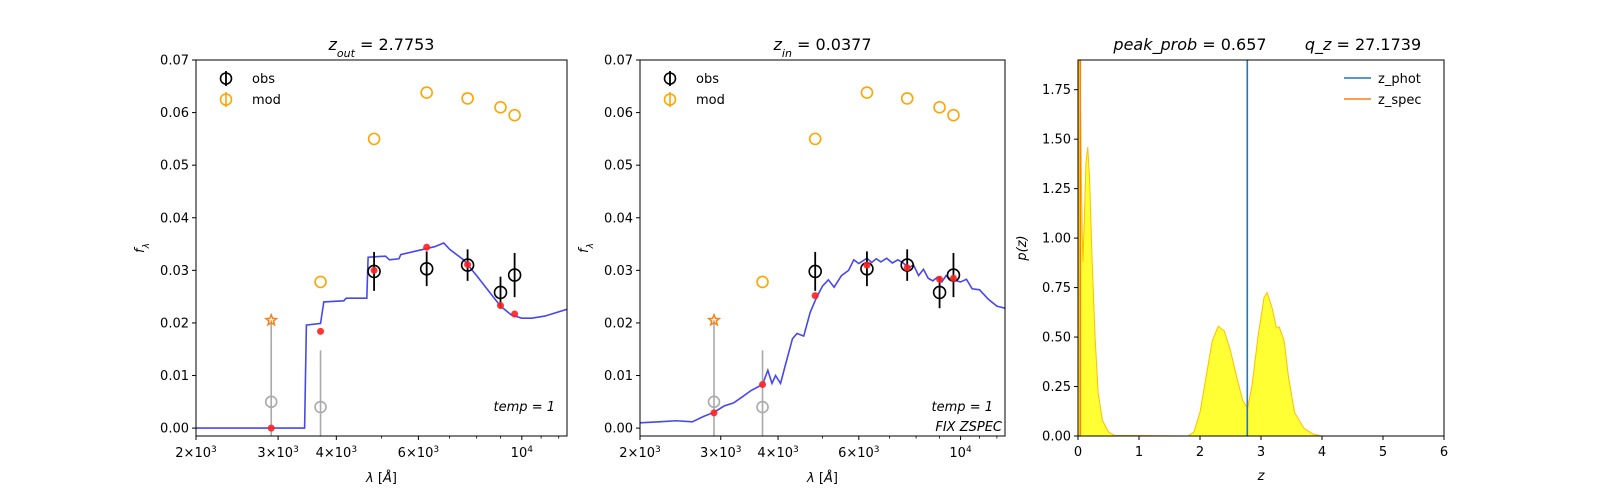 Image resolution: width=1600 pixels, height=500 pixels. Describe the element at coordinates (1056, 288) in the screenshot. I see `y-tick-label: 0.75` at that location.